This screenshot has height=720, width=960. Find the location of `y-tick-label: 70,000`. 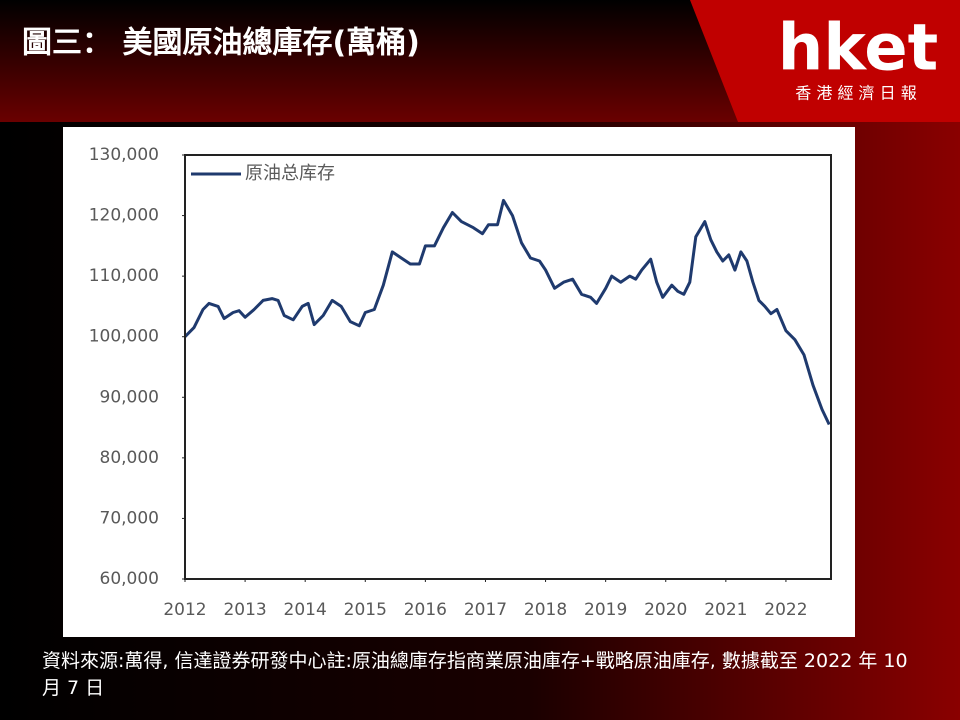

y-tick-label: 70,000 is located at coordinates (129, 518).